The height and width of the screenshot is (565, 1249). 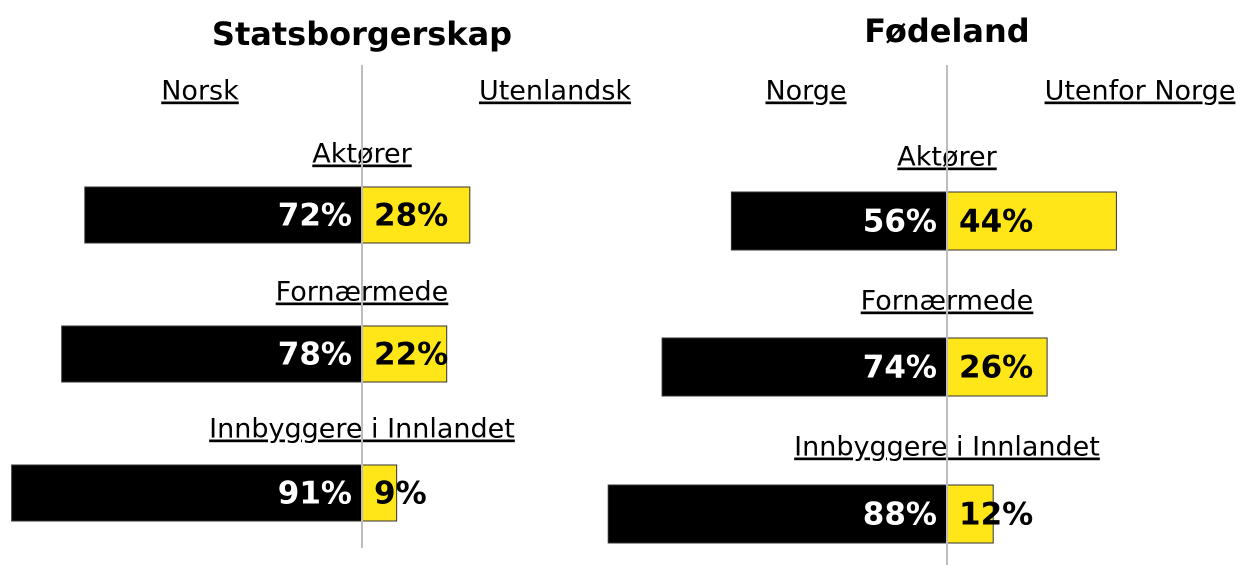 What do you see at coordinates (900, 515) in the screenshot?
I see `value-label: 88%` at bounding box center [900, 515].